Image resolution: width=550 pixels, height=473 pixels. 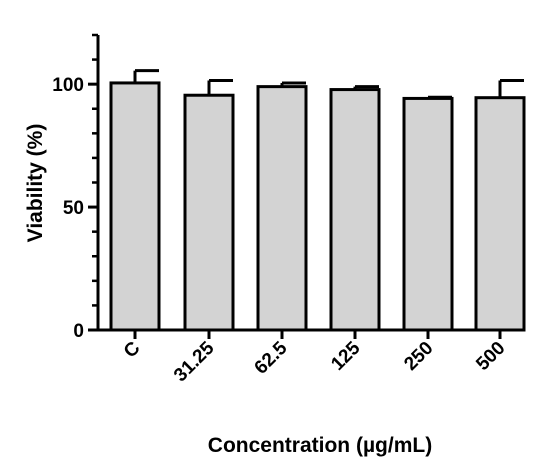 I want to click on y-axis: 0 50 100, so click(x=76, y=187).